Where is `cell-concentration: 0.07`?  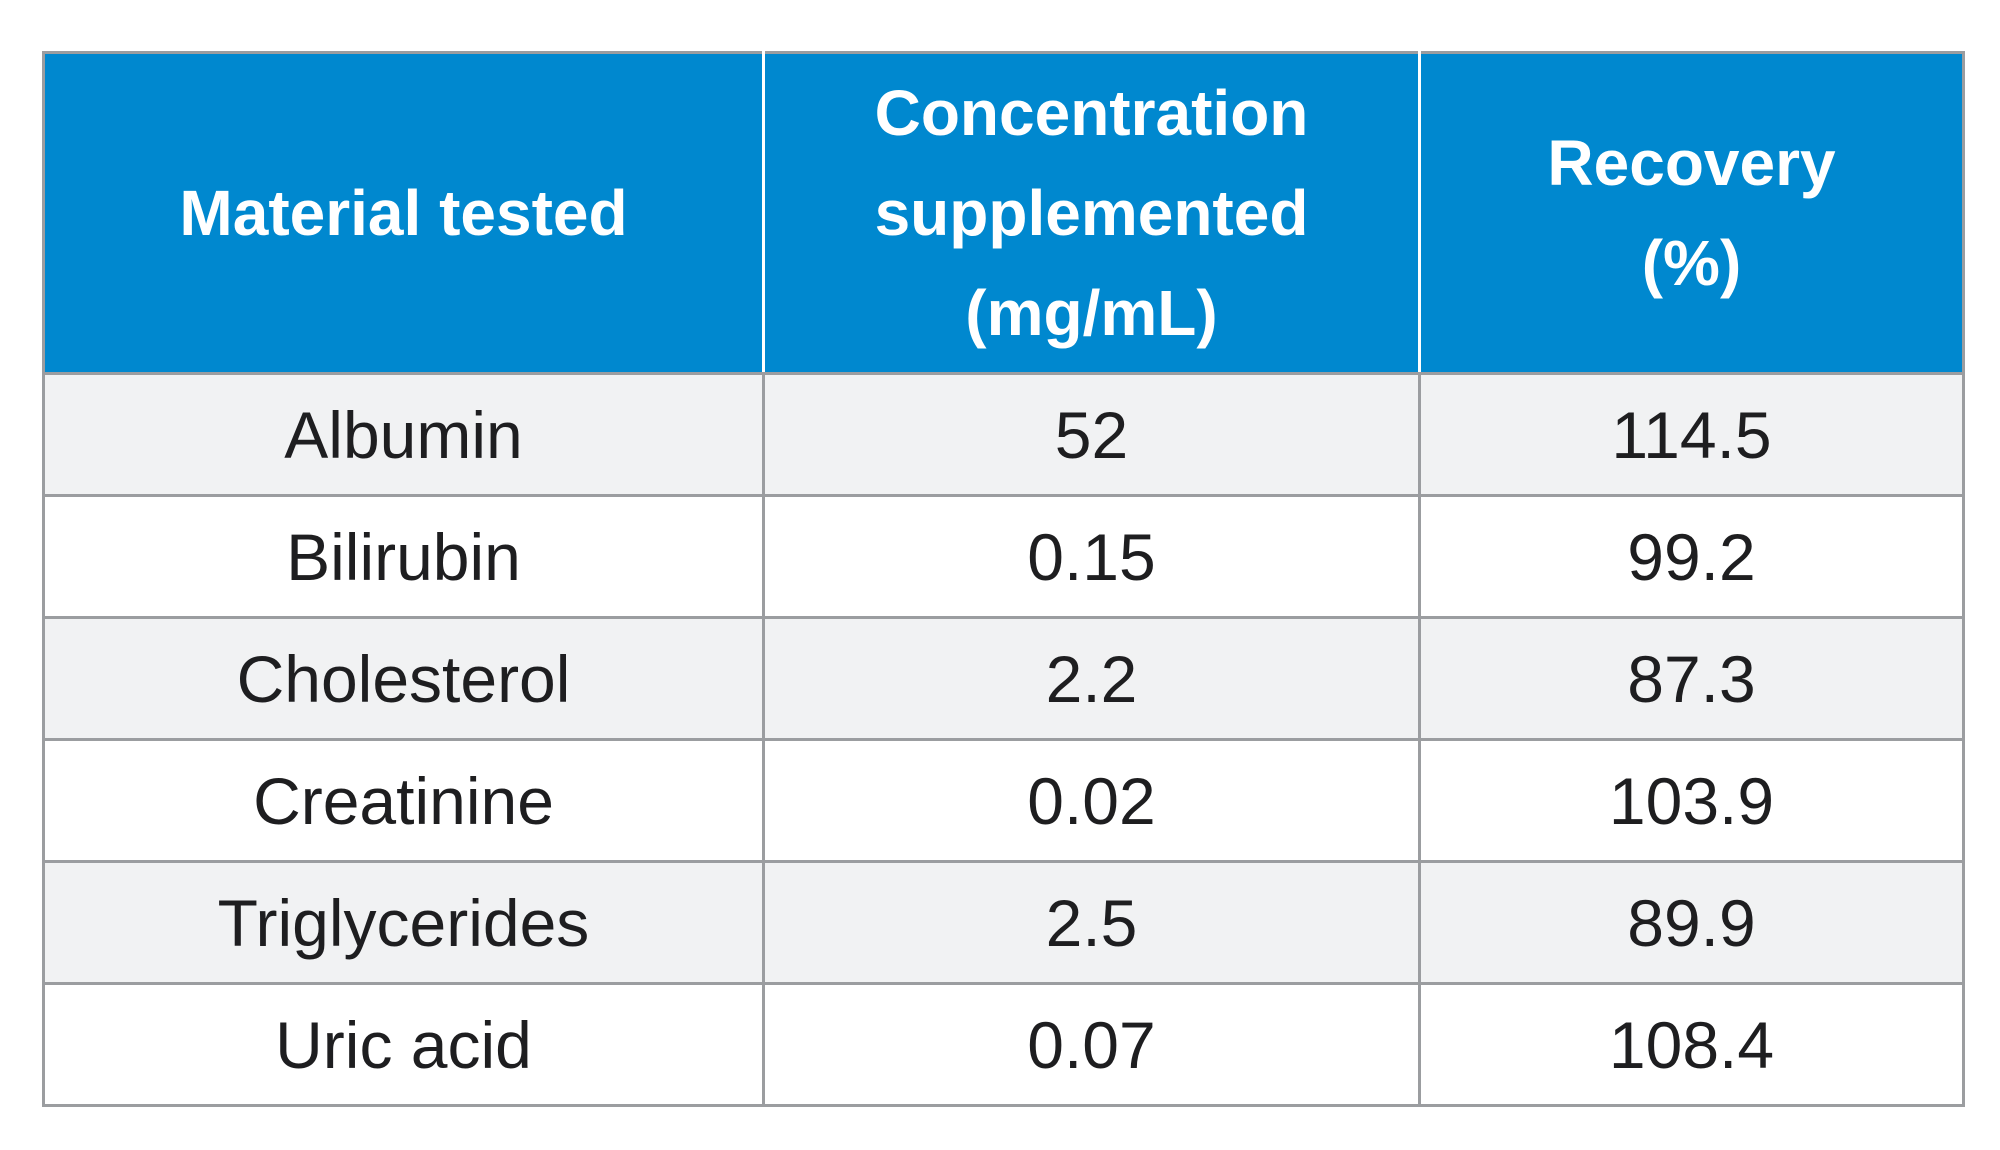
cell-concentration: 0.07 is located at coordinates (1091, 1044).